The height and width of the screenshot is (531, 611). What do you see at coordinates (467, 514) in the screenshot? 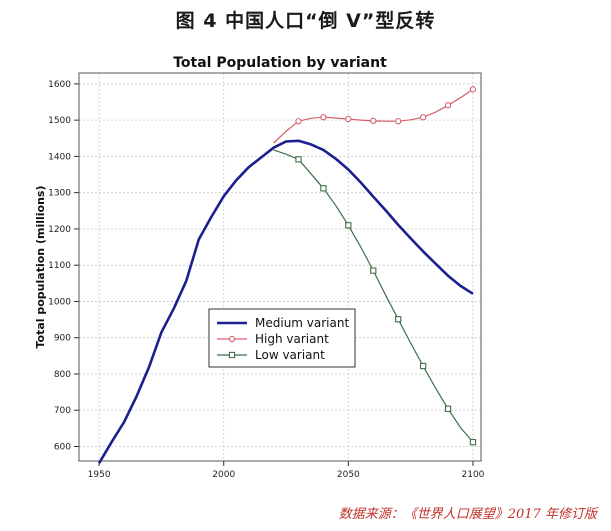
I see `source-note: 数据来源：《世界人口展望》2017 年修订版` at bounding box center [467, 514].